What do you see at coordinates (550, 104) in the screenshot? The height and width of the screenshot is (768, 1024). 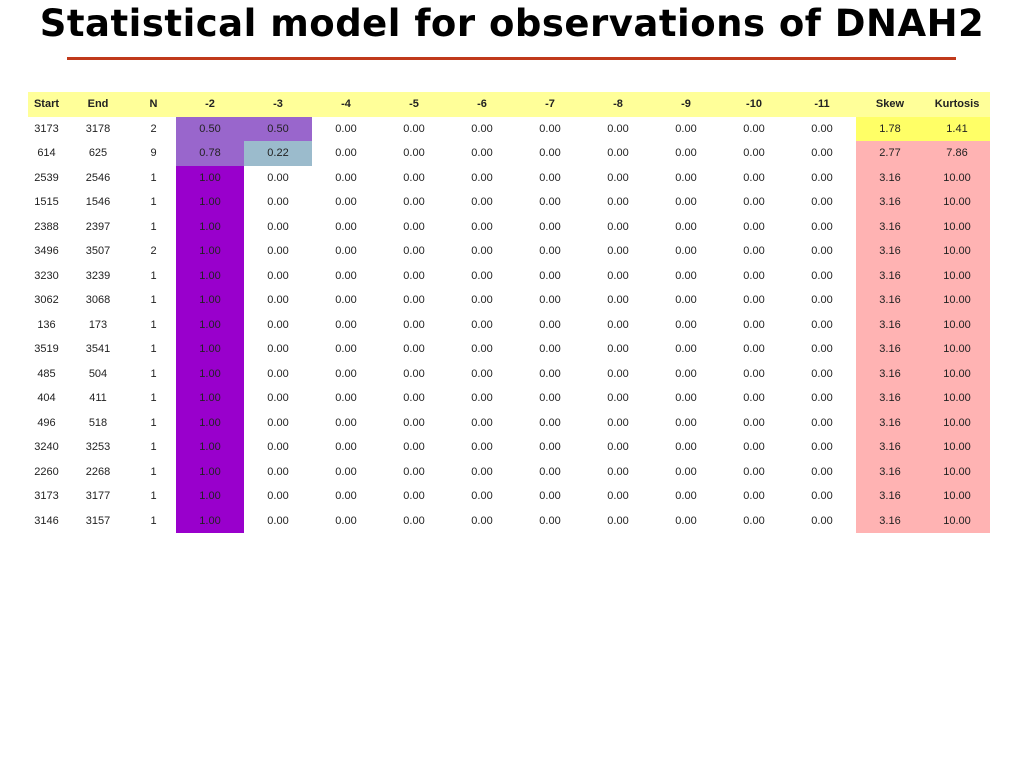 I see `column-header: -7` at bounding box center [550, 104].